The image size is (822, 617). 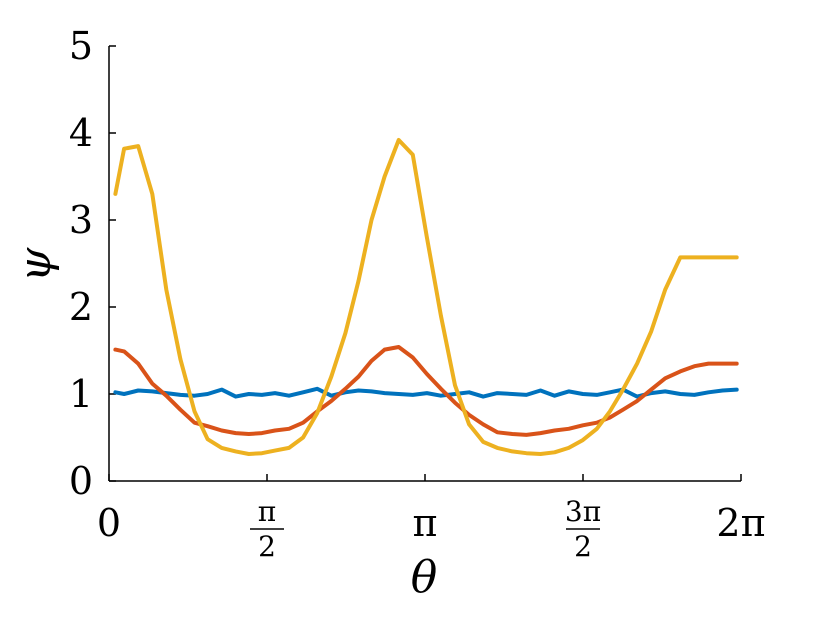 I want to click on x-tick-label: π, so click(x=425, y=523).